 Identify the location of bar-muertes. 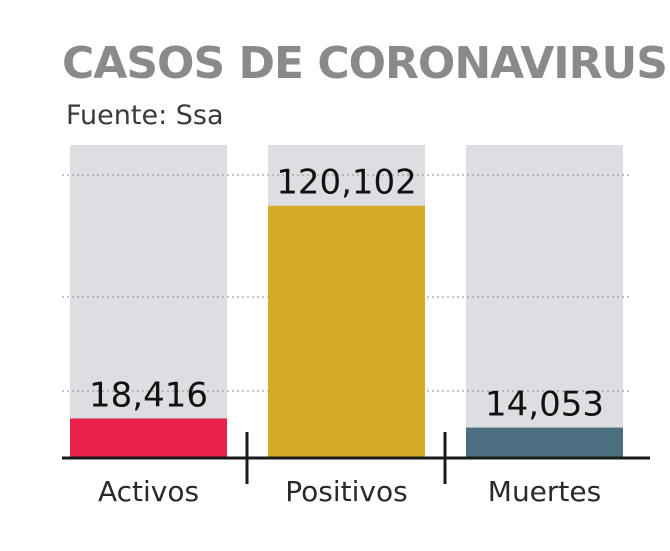
(544, 442).